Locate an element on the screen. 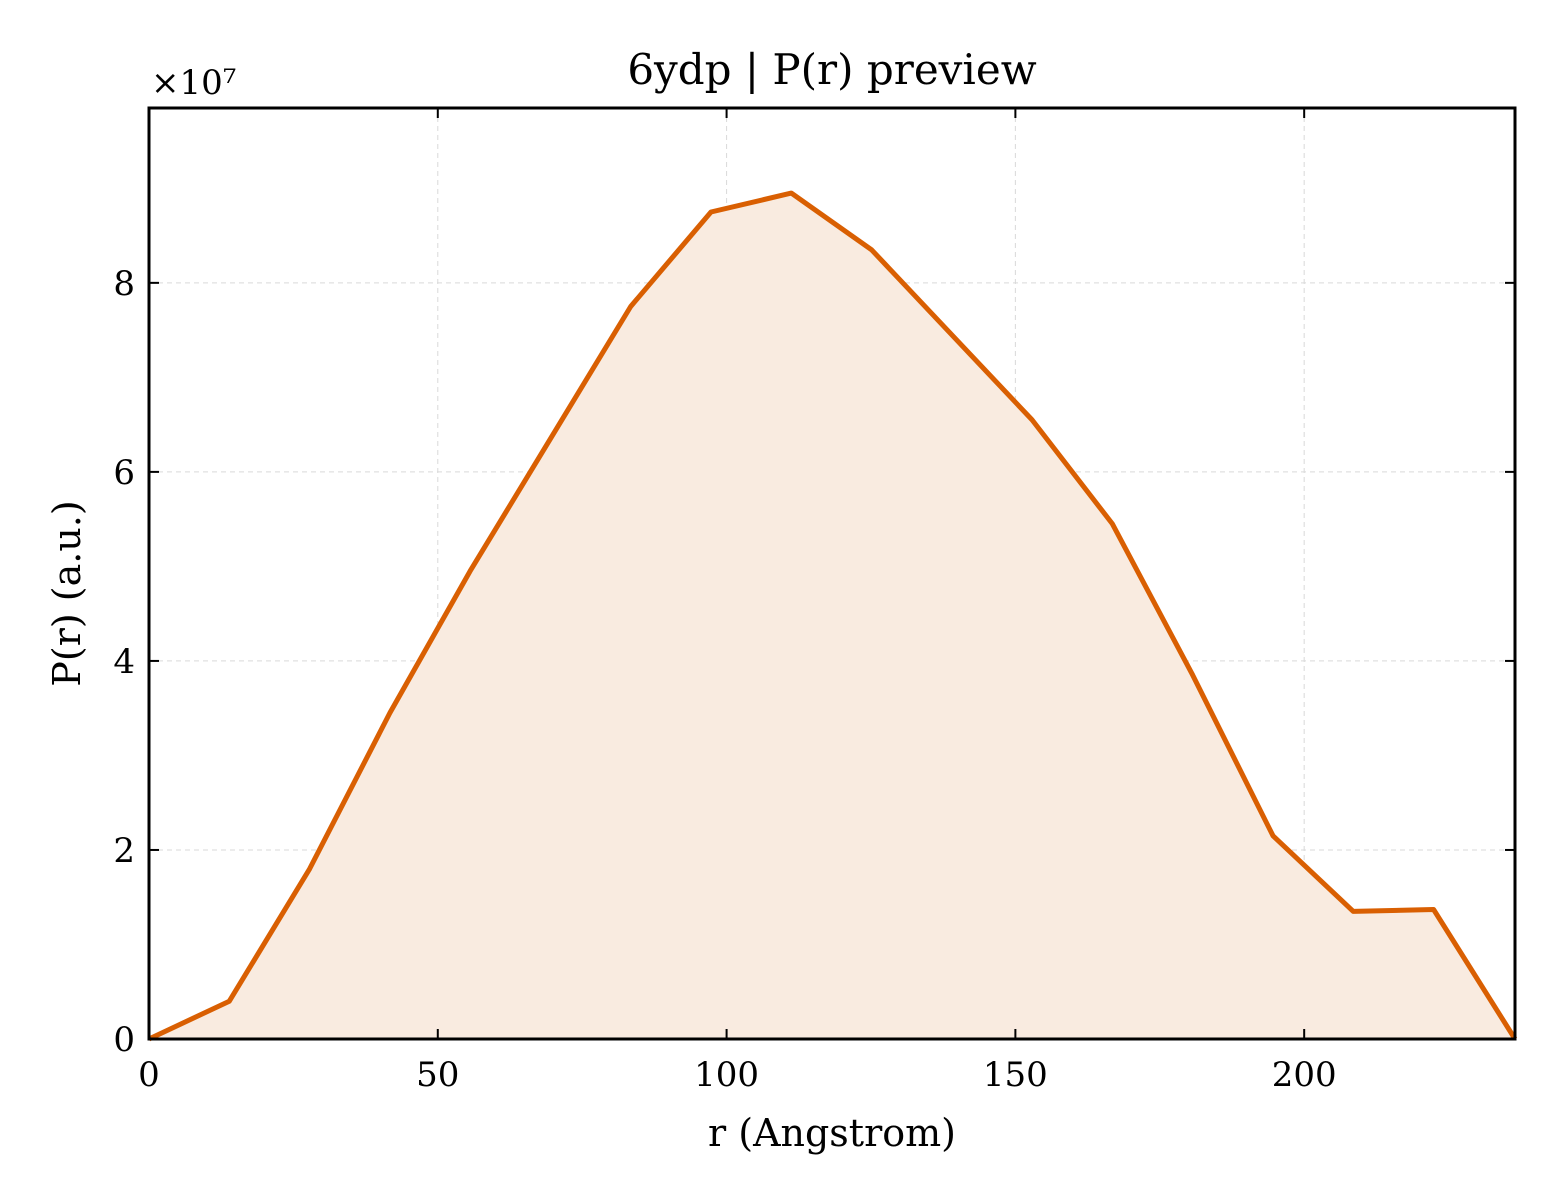  y-tick-label: 4 is located at coordinates (124, 662).